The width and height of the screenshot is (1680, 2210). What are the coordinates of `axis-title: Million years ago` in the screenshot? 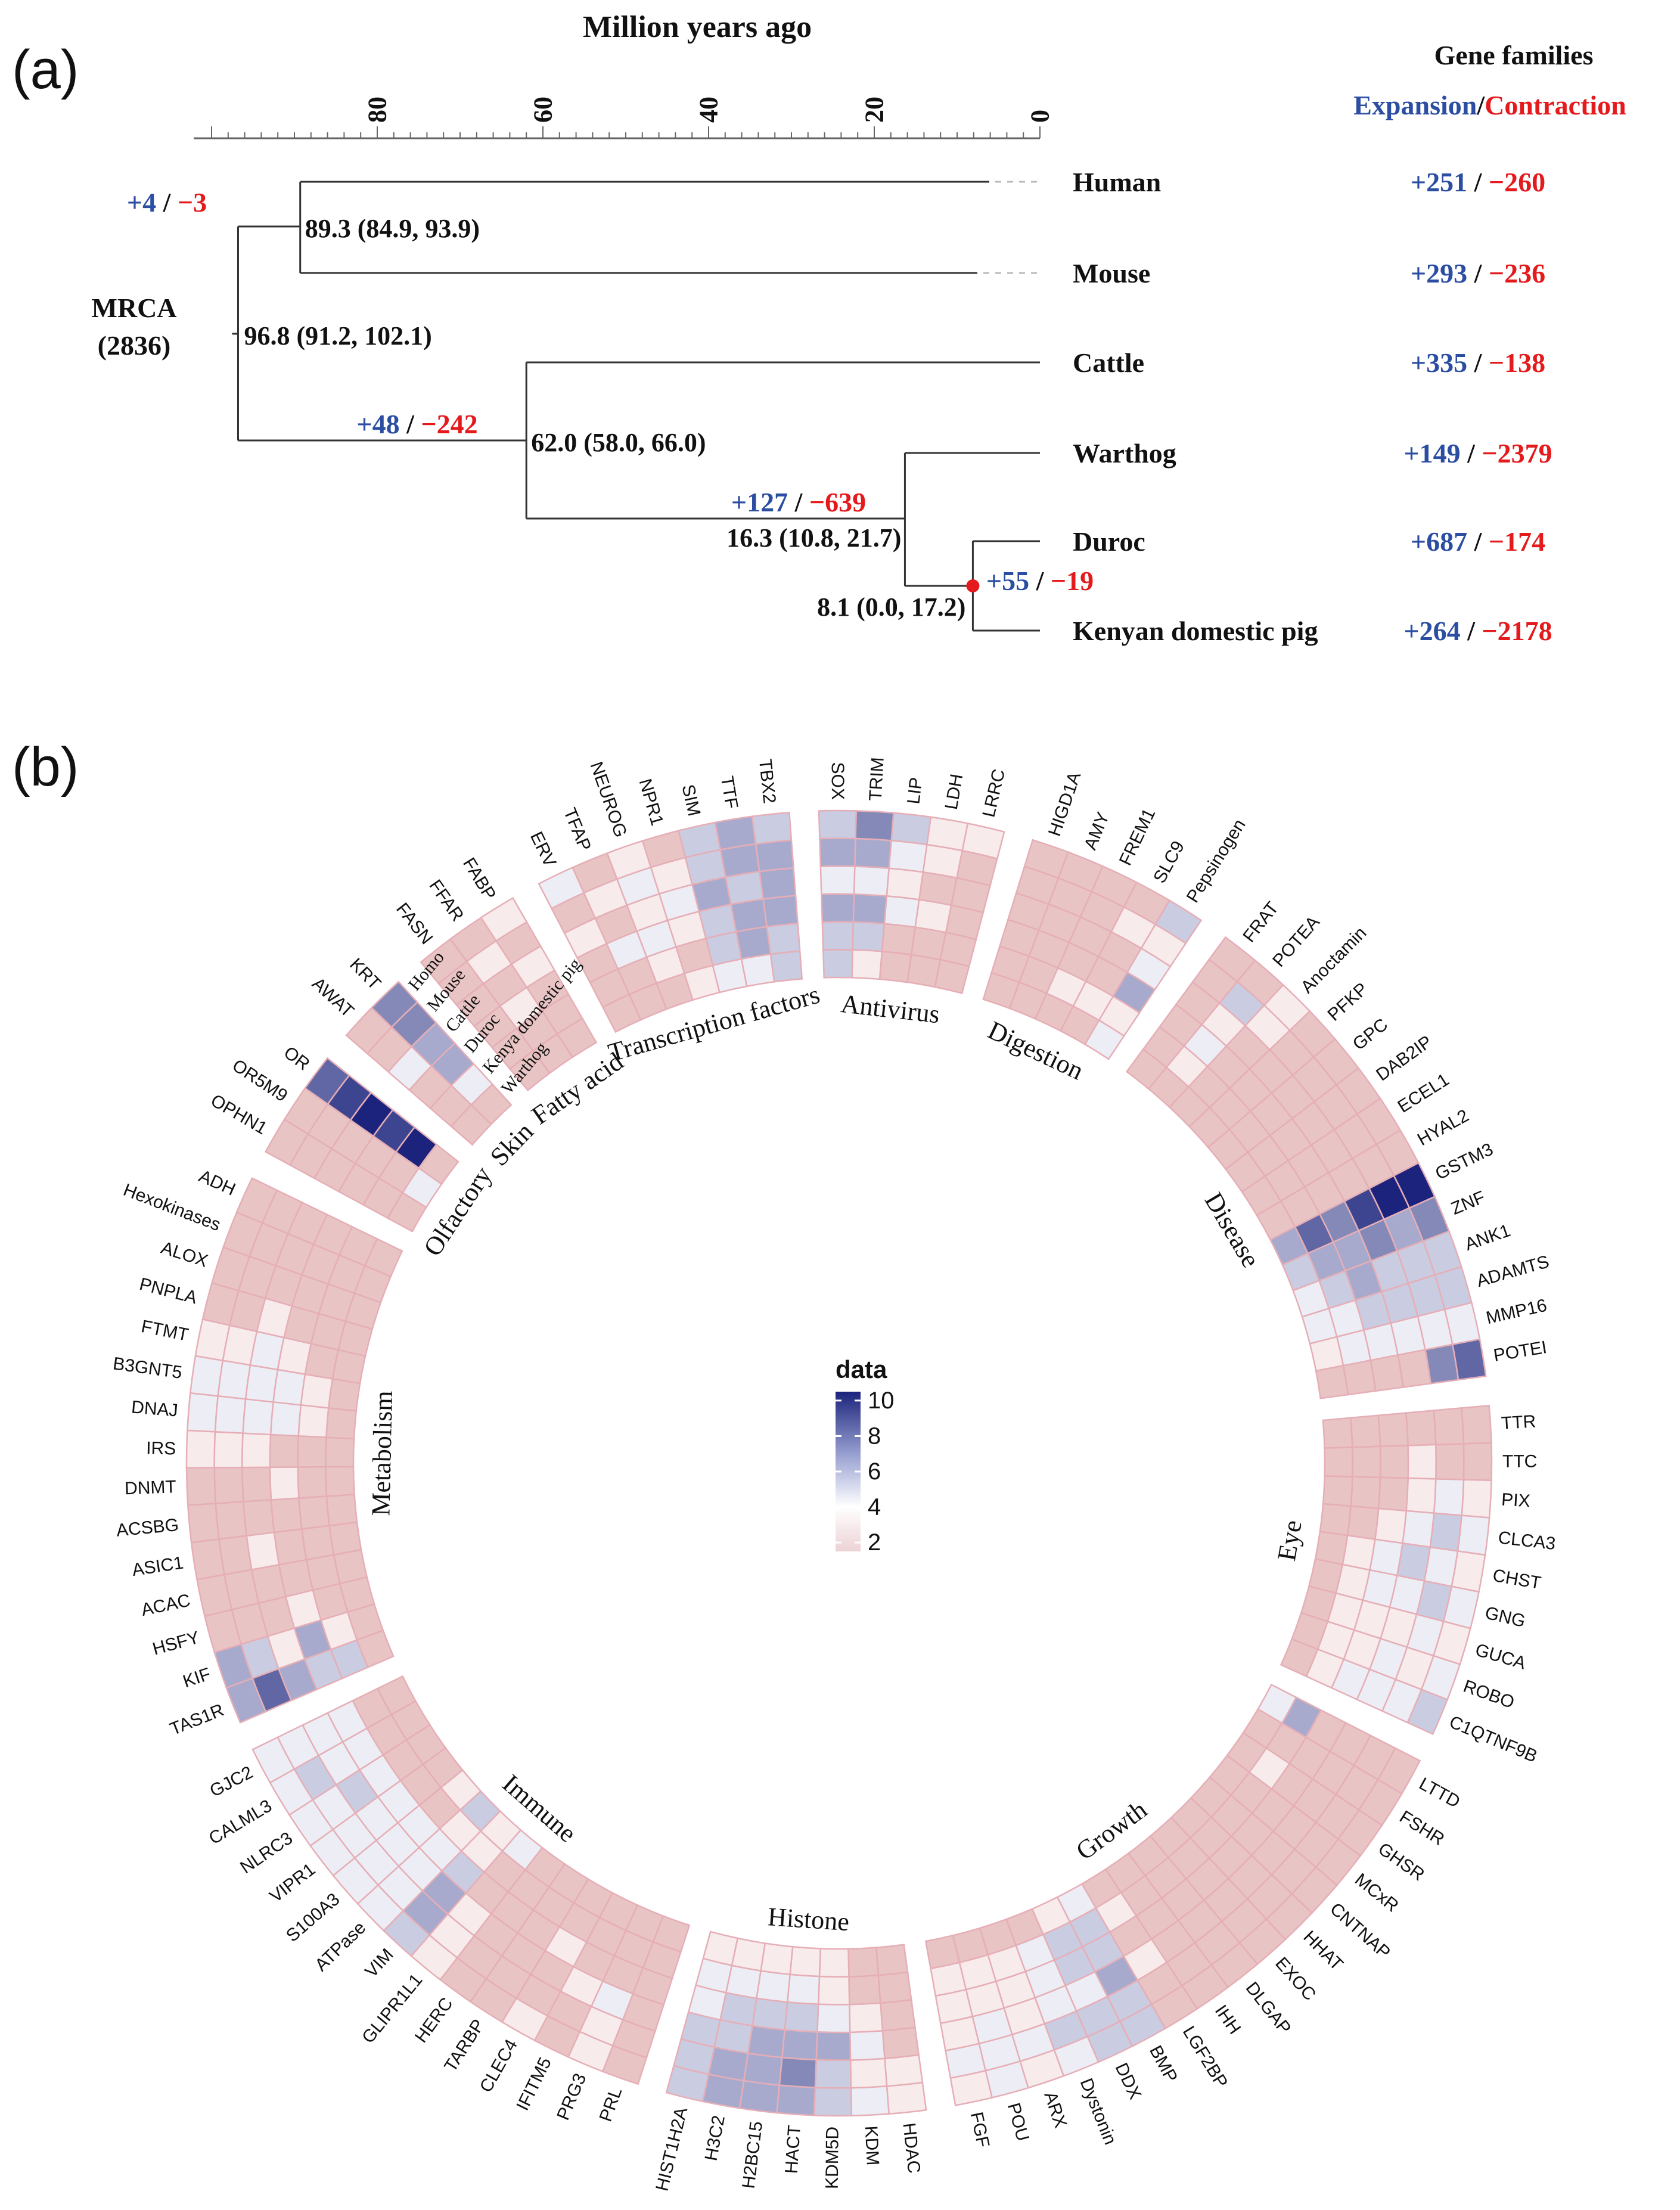 It's located at (698, 27).